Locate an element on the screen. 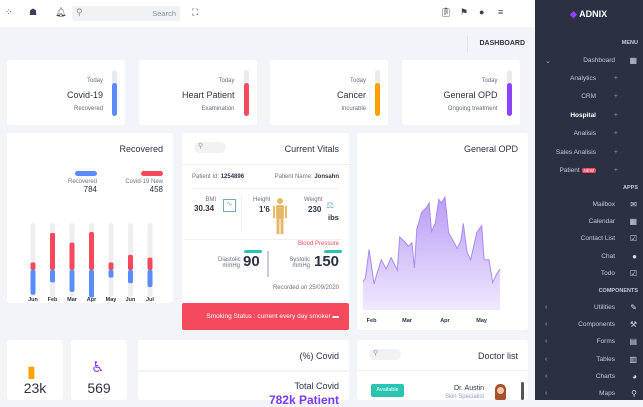 This screenshot has width=643, height=407. menu-icon: ≡ is located at coordinates (501, 12).